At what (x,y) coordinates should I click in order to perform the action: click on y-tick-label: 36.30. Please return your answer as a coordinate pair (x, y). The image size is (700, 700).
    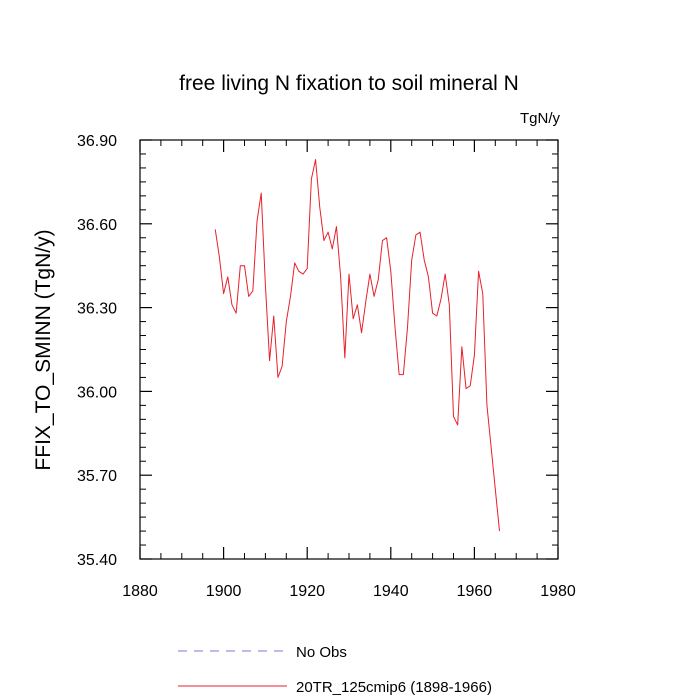
    Looking at the image, I should click on (97, 309).